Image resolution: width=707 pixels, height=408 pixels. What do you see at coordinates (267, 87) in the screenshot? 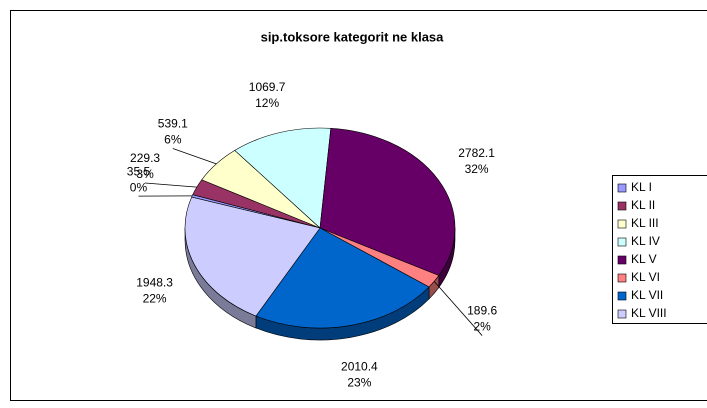
I see `data-label: 1069.7` at bounding box center [267, 87].